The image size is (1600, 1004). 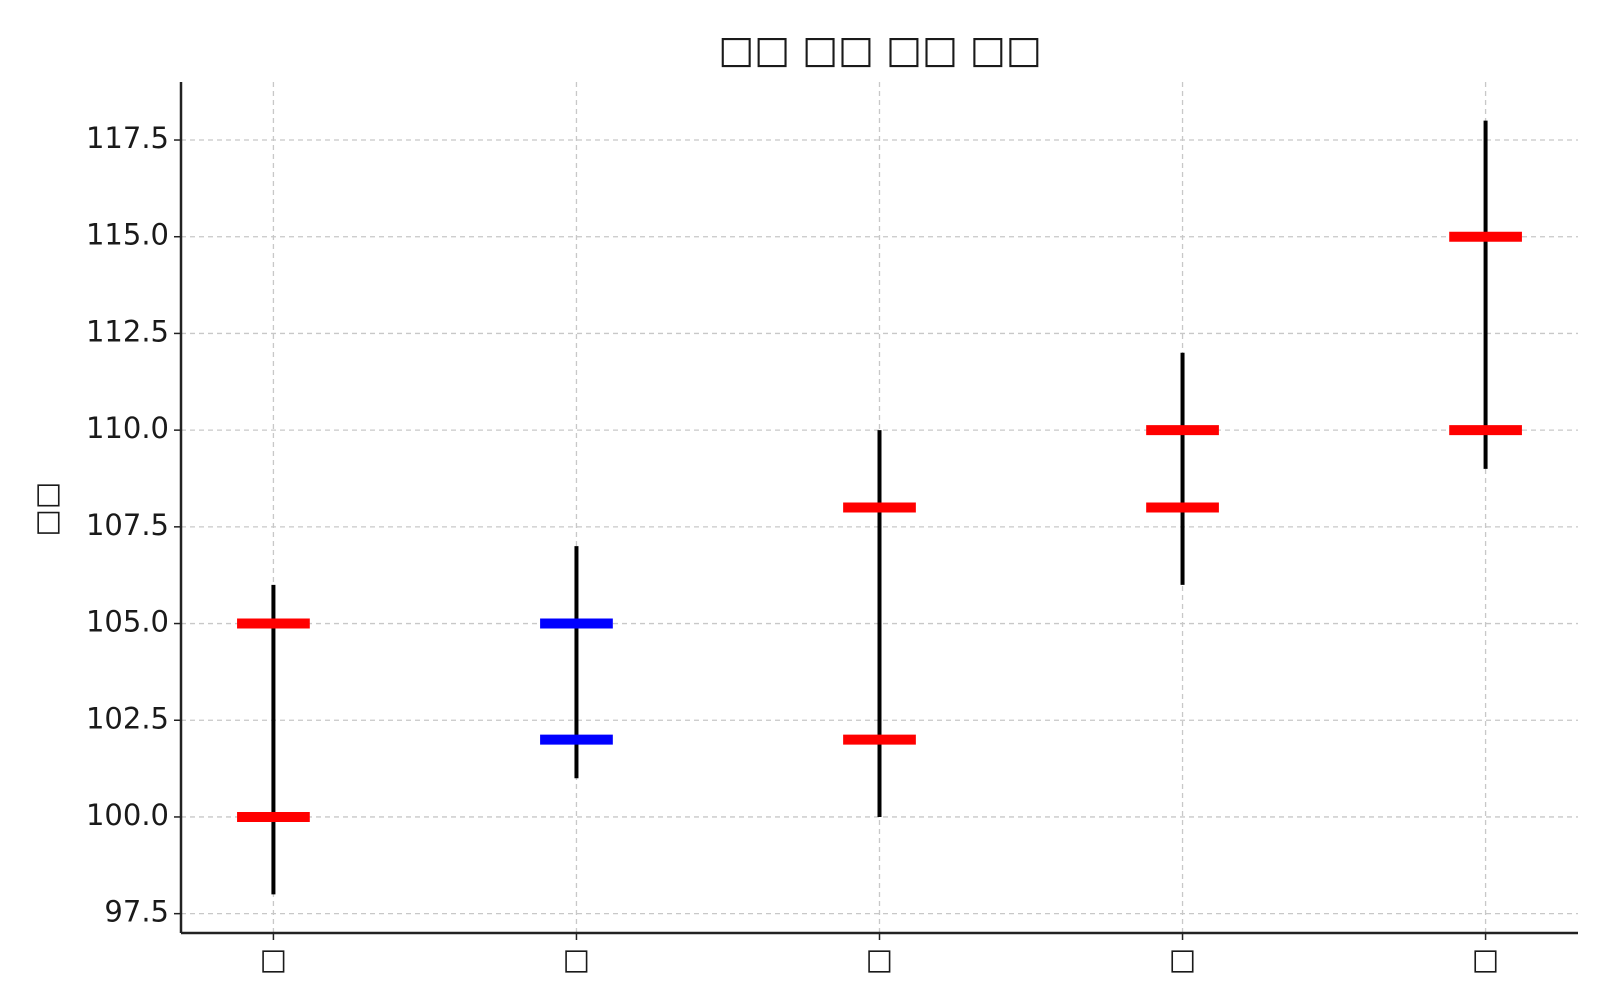 I want to click on y-tick-label: 117.5, so click(x=127, y=138).